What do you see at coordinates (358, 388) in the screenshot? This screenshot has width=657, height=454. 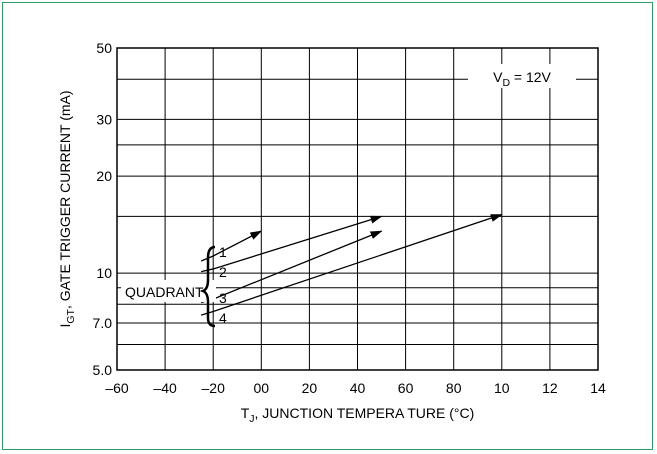 I see `x-tick-label: 40` at bounding box center [358, 388].